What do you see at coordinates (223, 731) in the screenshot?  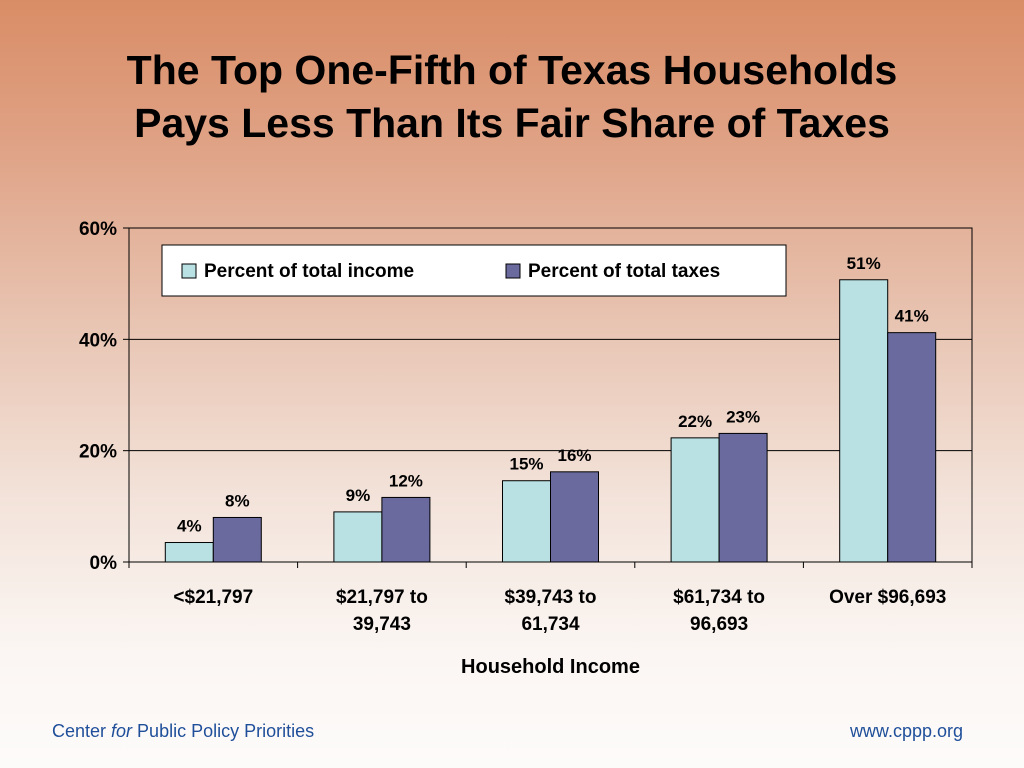 I see `footer-org-part2: Public Policy Priorities` at bounding box center [223, 731].